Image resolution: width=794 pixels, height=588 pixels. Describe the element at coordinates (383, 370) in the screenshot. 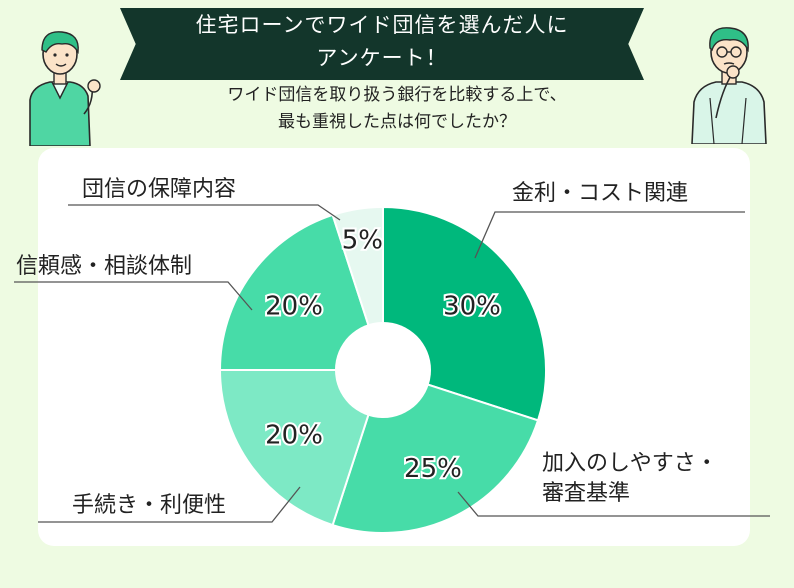

I see `donut-hole` at that location.